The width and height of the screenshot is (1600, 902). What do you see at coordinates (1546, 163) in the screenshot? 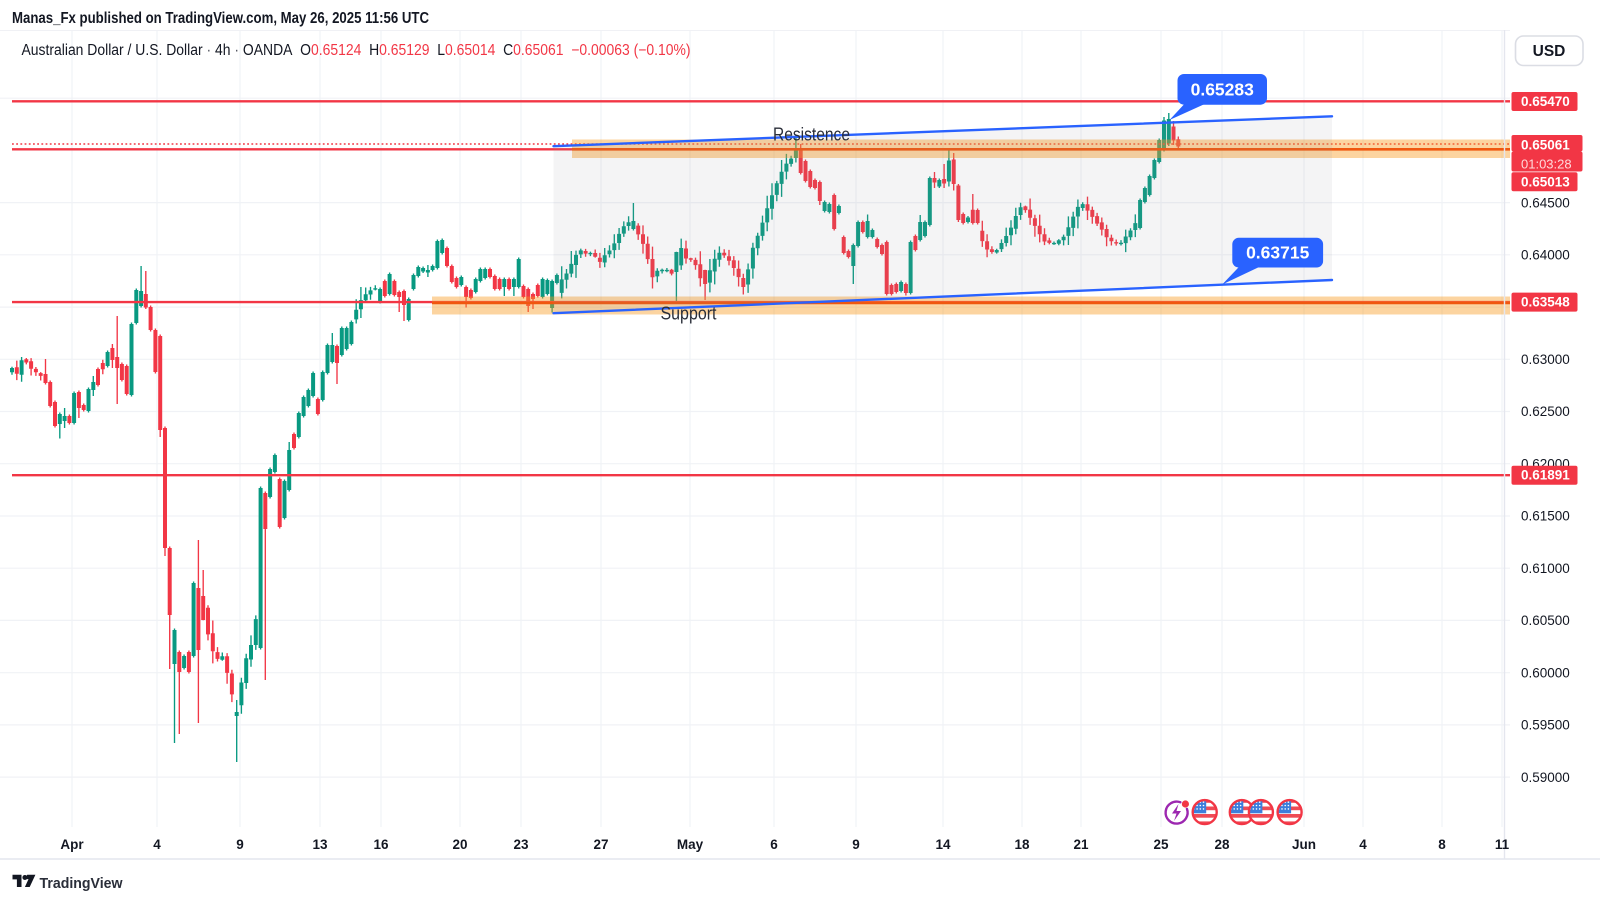
I see `svg-text: 01:03:28` at bounding box center [1546, 163].